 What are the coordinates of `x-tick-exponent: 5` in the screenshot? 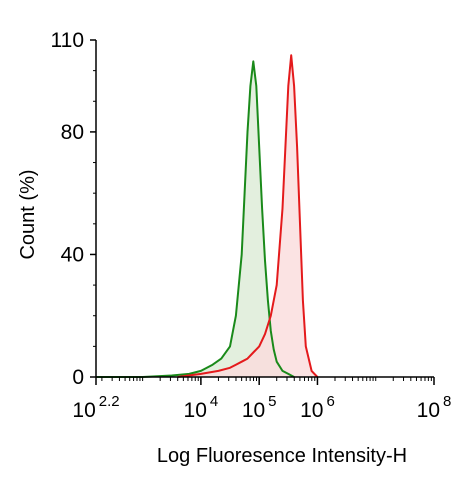 It's located at (272, 401).